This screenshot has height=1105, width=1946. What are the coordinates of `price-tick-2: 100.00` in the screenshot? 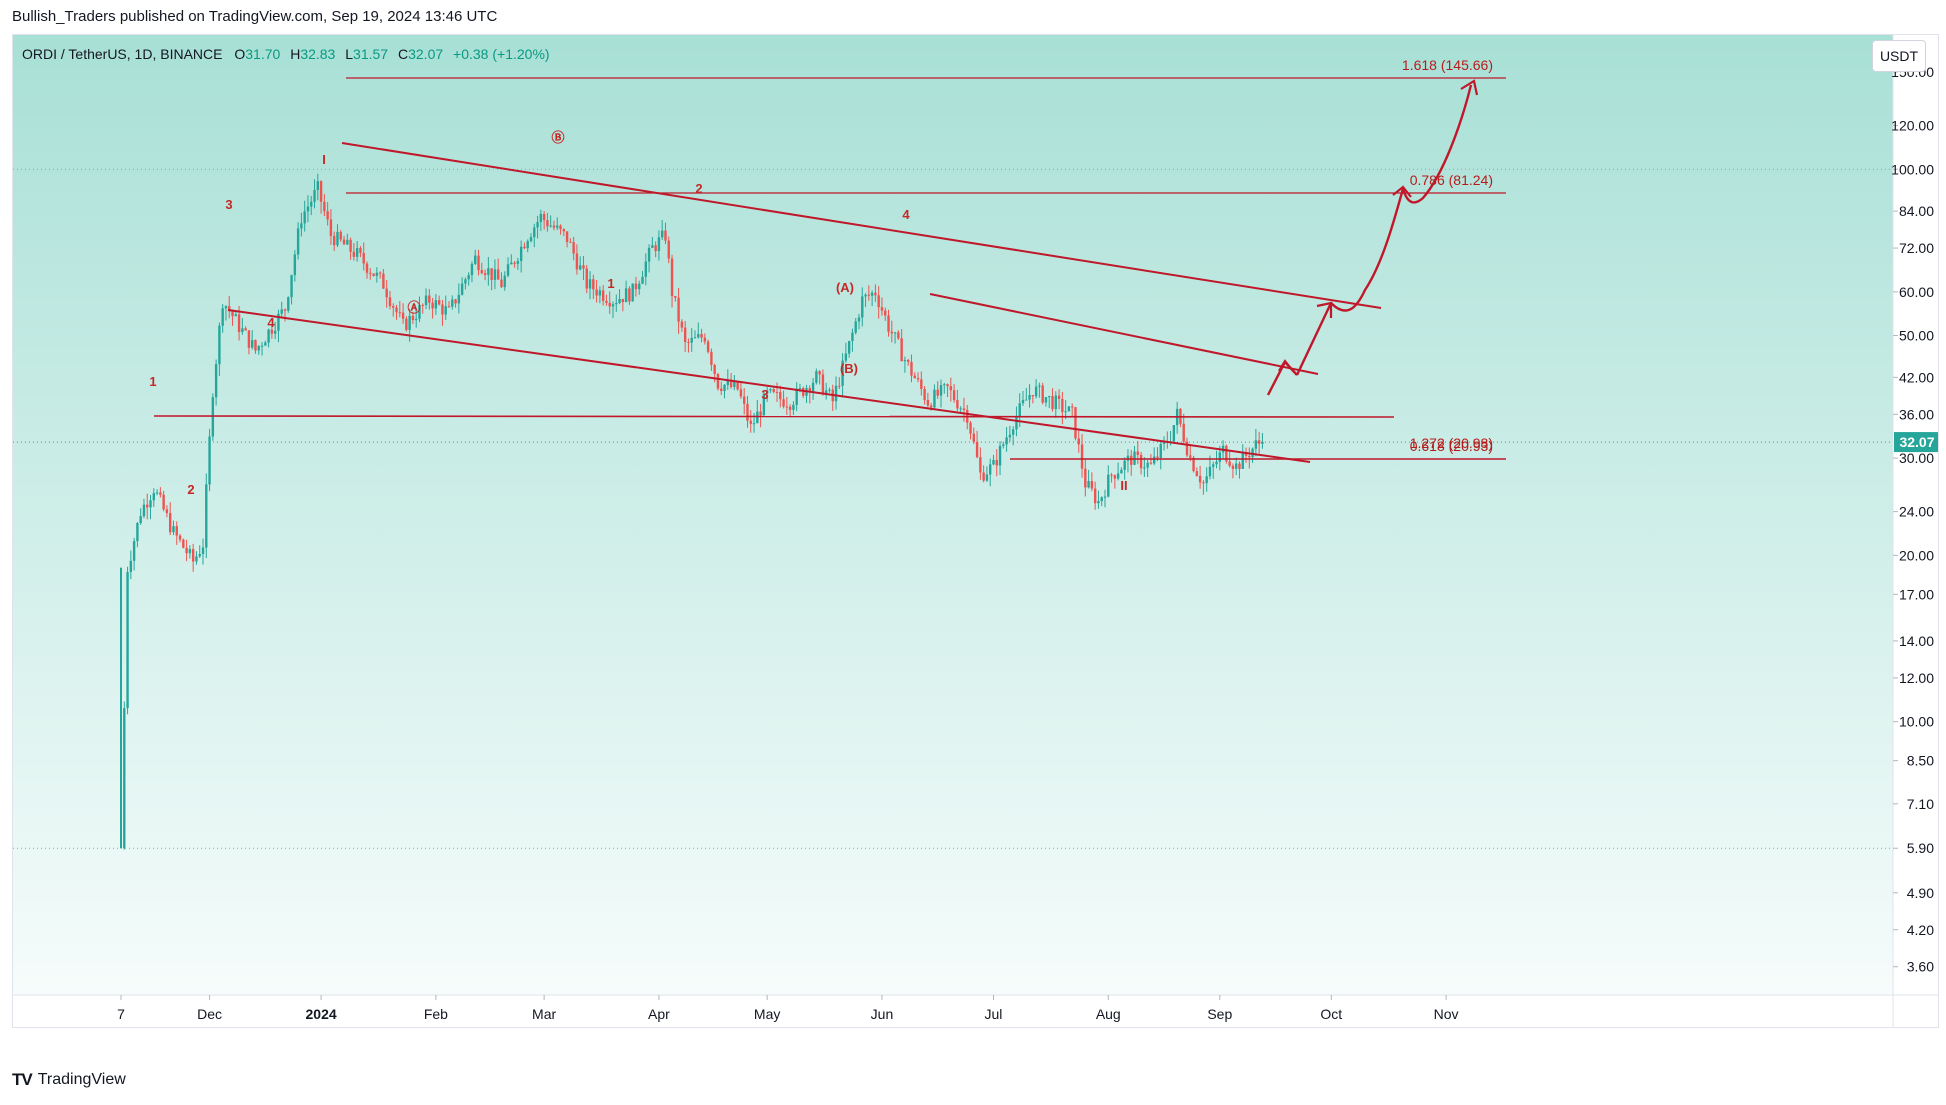 It's located at (1912, 169).